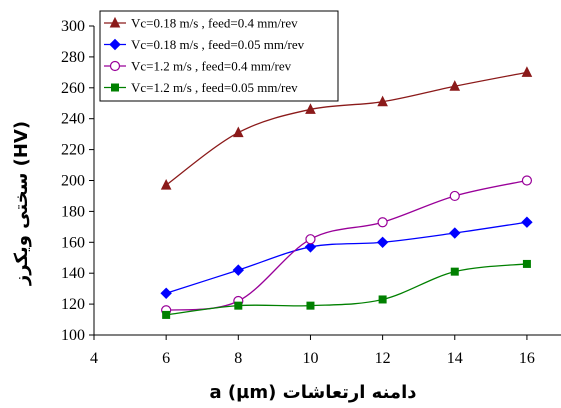  I want to click on x-tick-label: 4, so click(94, 358).